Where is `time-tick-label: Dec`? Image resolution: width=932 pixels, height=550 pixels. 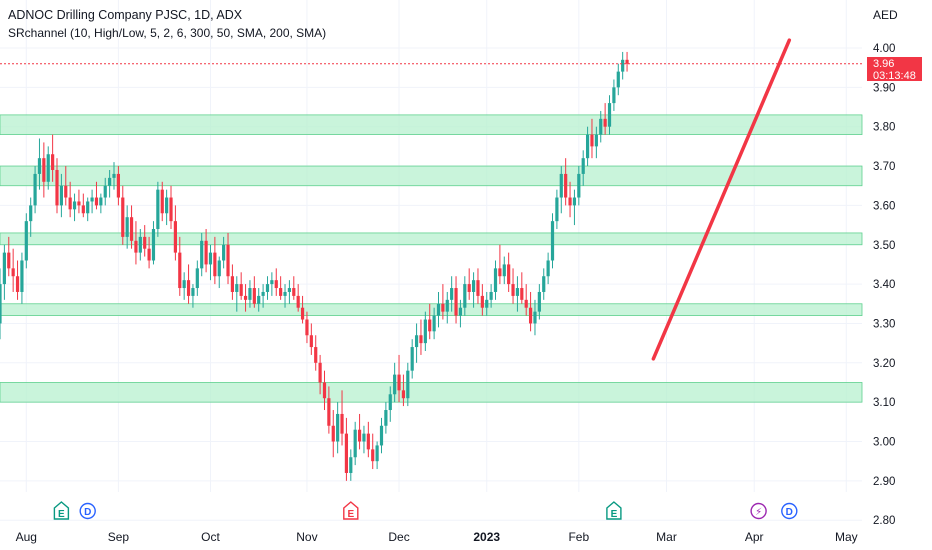 time-tick-label: Dec is located at coordinates (398, 537).